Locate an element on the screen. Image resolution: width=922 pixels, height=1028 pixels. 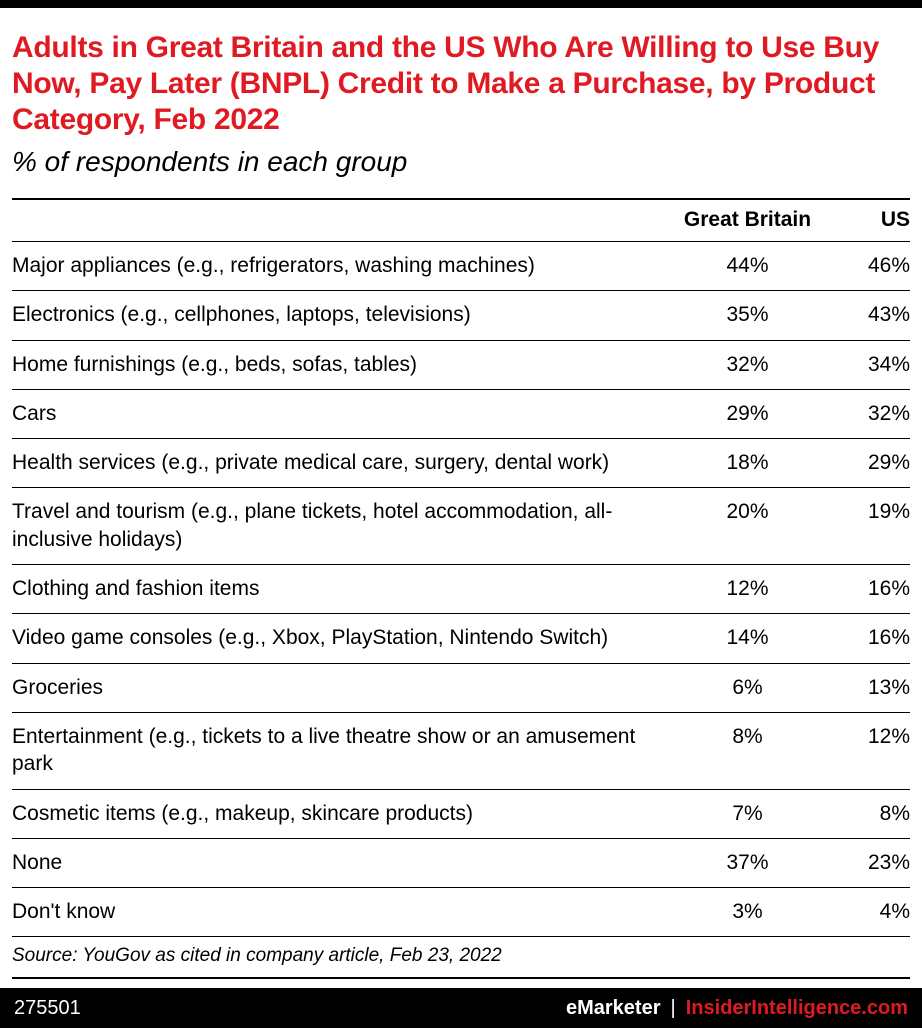
category-cell: None is located at coordinates (338, 863).